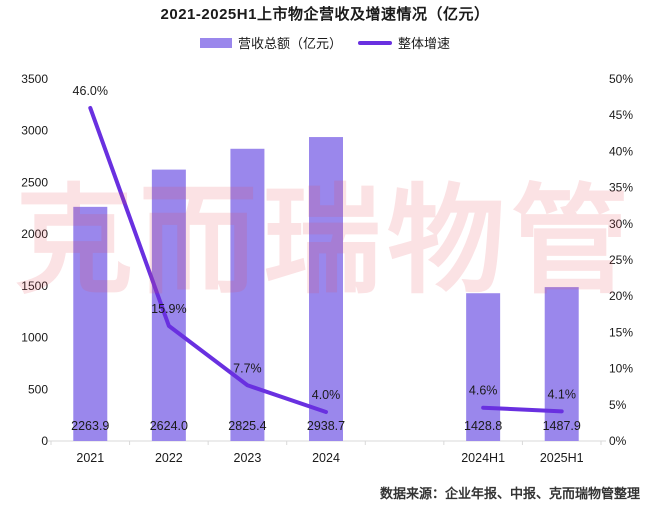  What do you see at coordinates (326, 426) in the screenshot?
I see `bar-value-label: 2938.7` at bounding box center [326, 426].